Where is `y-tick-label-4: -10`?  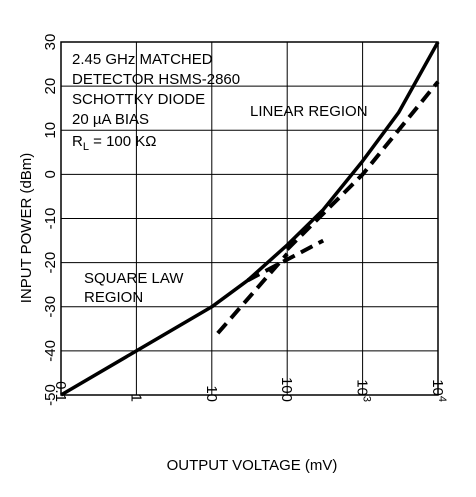 y-tick-label-4: -10 is located at coordinates (50, 219).